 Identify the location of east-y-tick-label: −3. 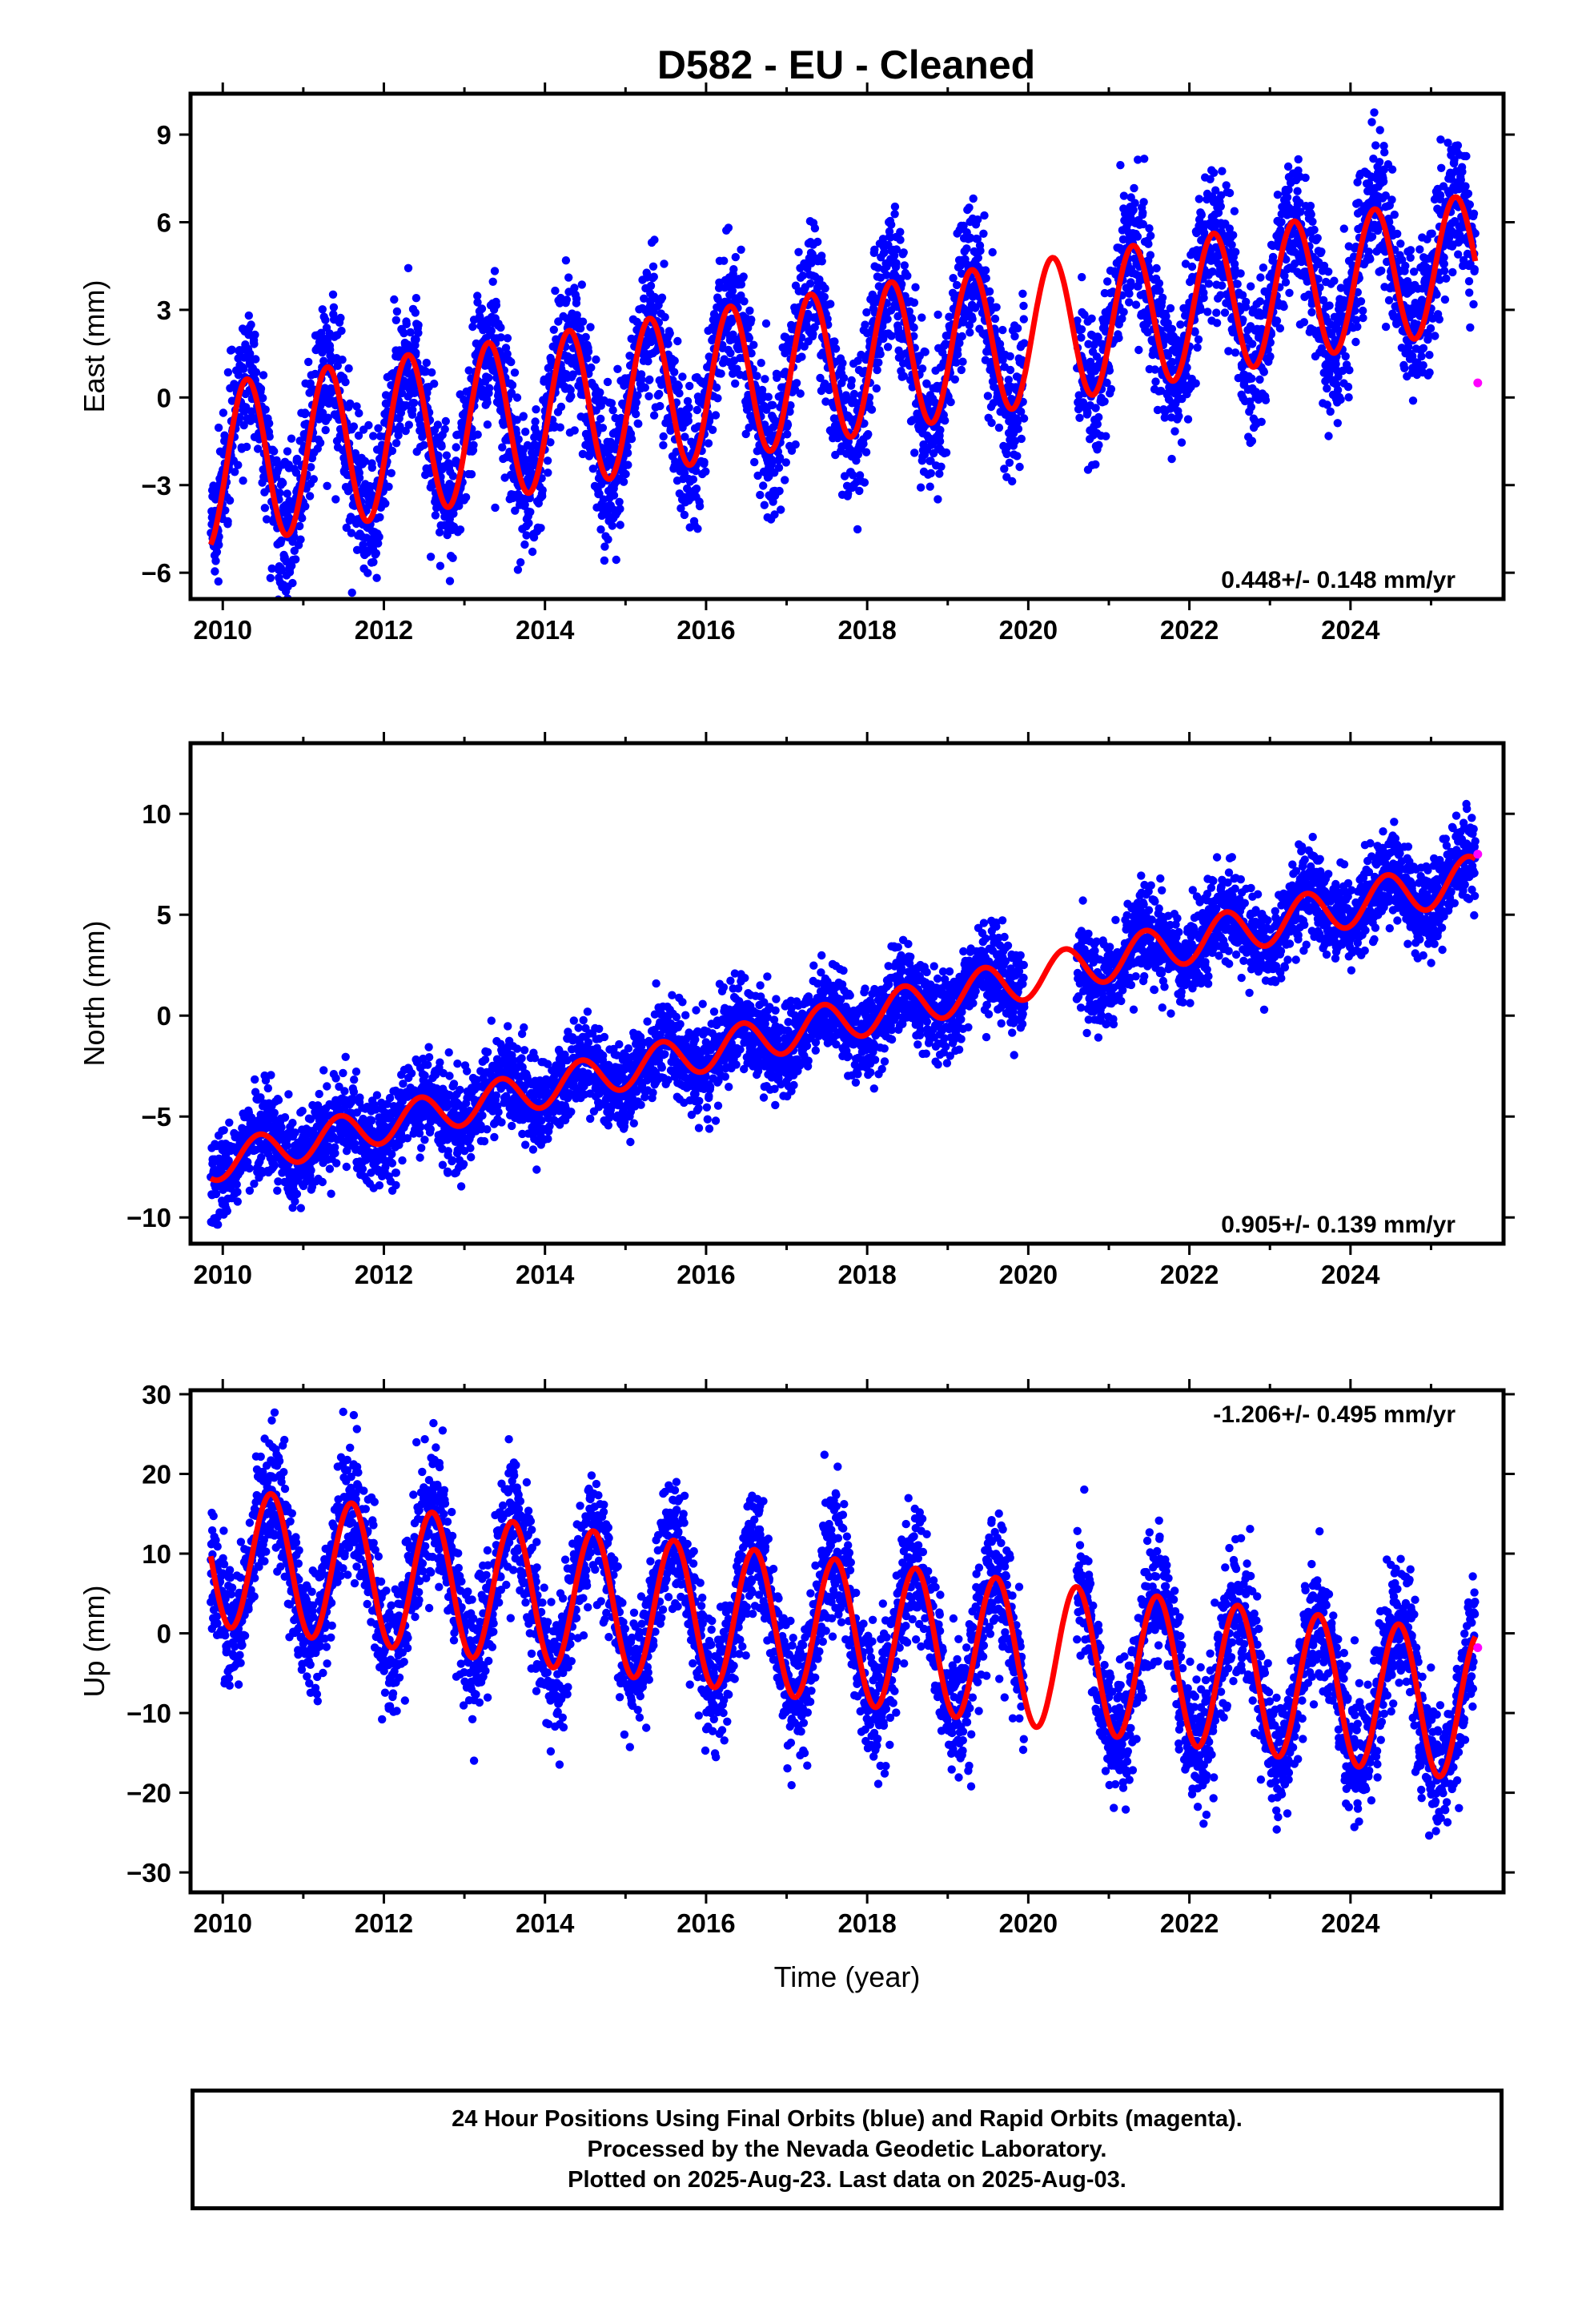
(156, 486).